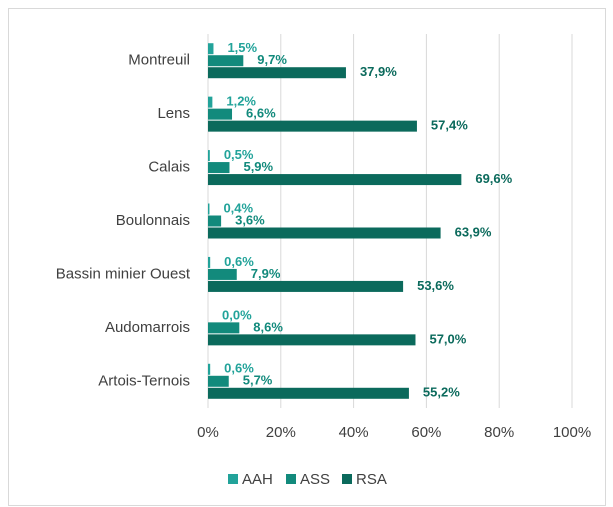  I want to click on value-label: 1,2%, so click(241, 101).